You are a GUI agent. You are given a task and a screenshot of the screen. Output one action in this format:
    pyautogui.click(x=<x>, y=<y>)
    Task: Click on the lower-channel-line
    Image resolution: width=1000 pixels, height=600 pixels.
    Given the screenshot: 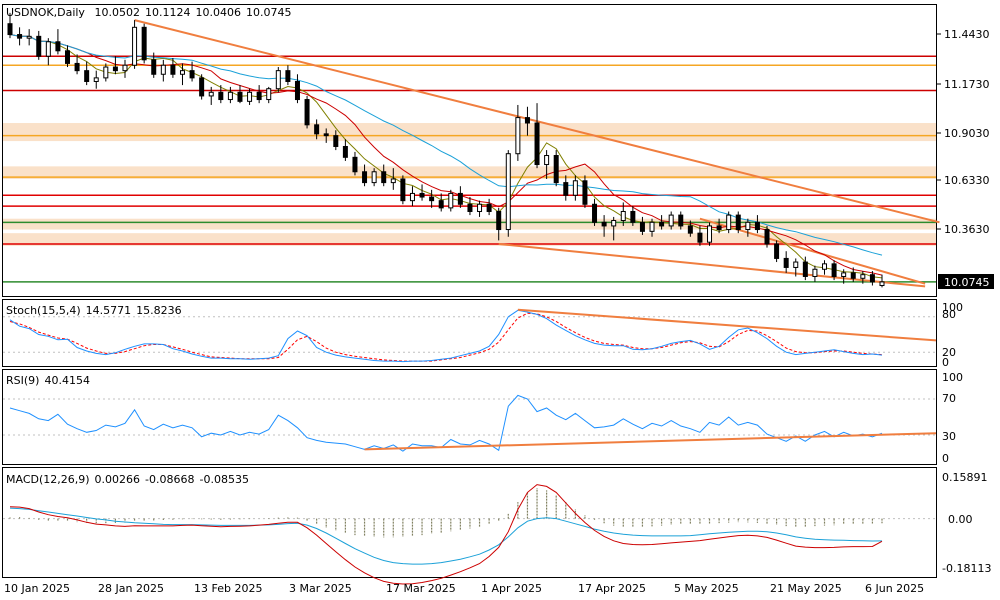 What is the action you would take?
    pyautogui.click(x=712, y=265)
    